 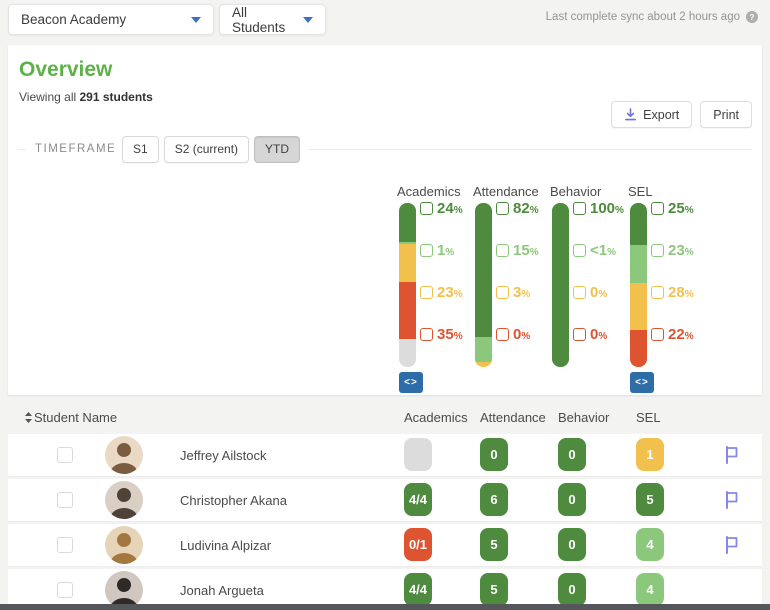 I want to click on metric-badge: 6, so click(x=494, y=499).